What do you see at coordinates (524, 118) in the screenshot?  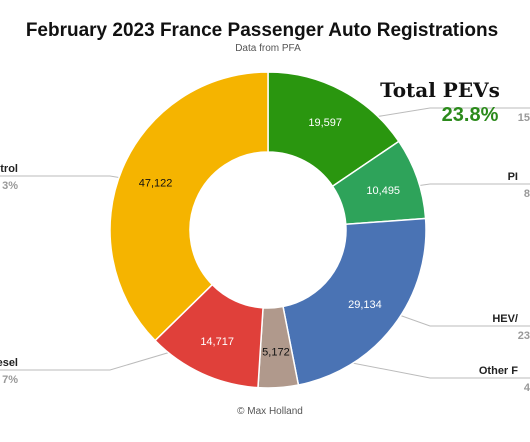 I see `percent-label-bev: 15` at bounding box center [524, 118].